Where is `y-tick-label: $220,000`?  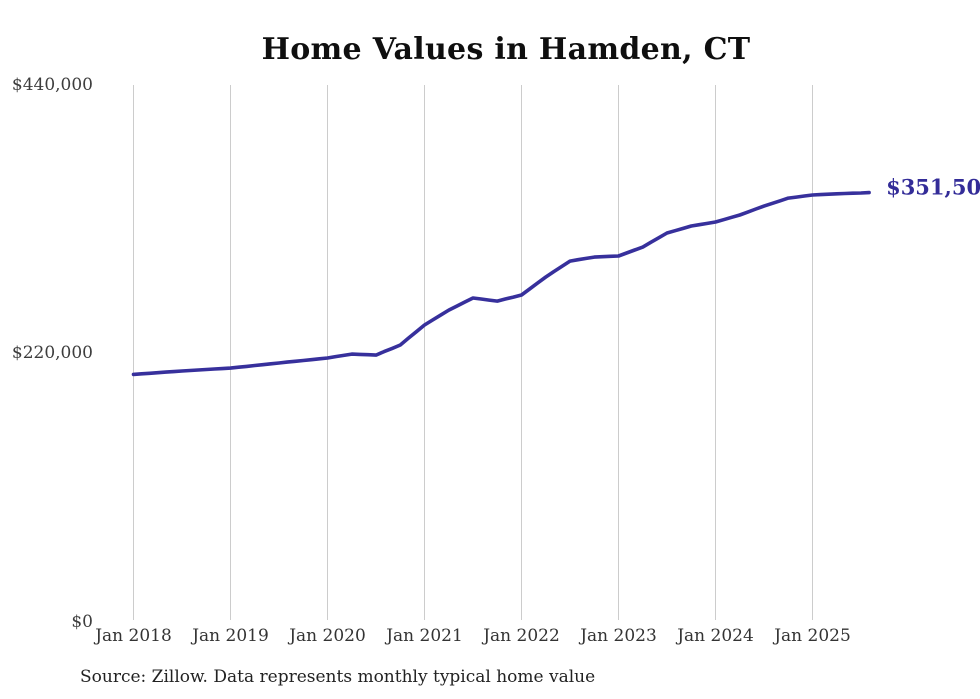 y-tick-label: $220,000 is located at coordinates (52, 352).